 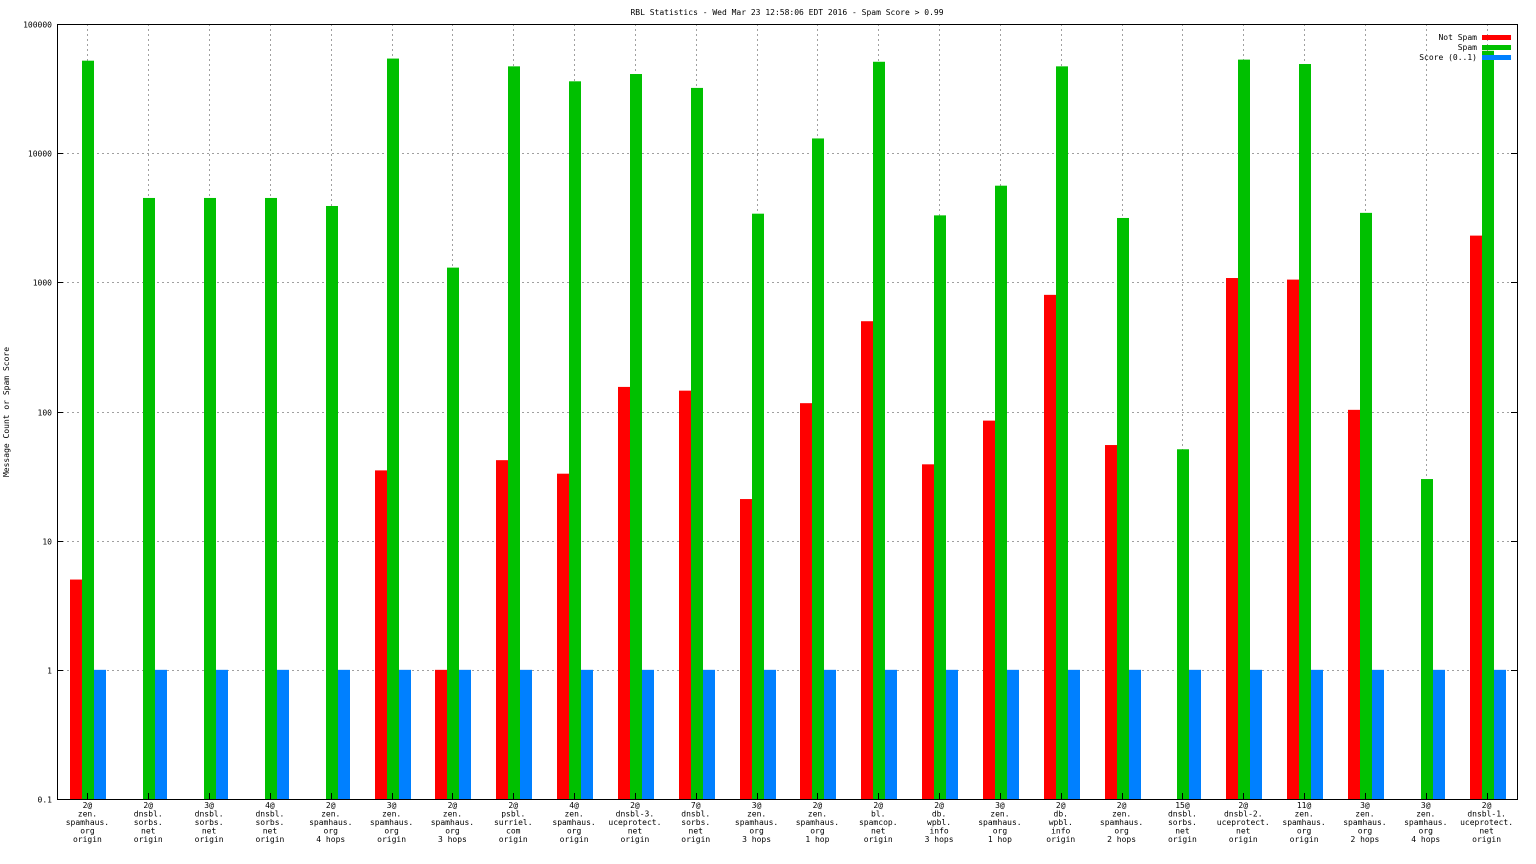 I want to click on legend-label: Spam, so click(x=1467, y=47).